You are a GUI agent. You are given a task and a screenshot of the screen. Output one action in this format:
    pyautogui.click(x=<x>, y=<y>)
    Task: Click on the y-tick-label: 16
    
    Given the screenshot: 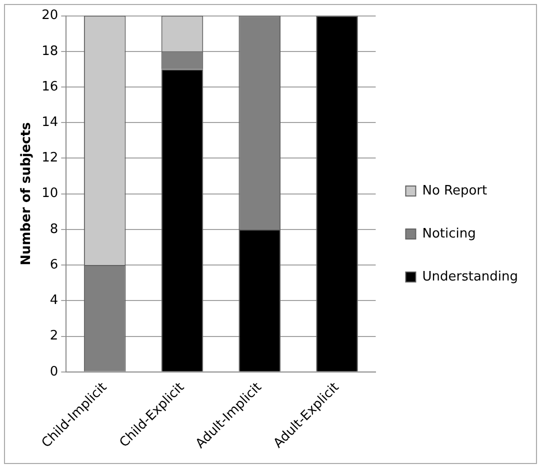 What is the action you would take?
    pyautogui.click(x=50, y=86)
    